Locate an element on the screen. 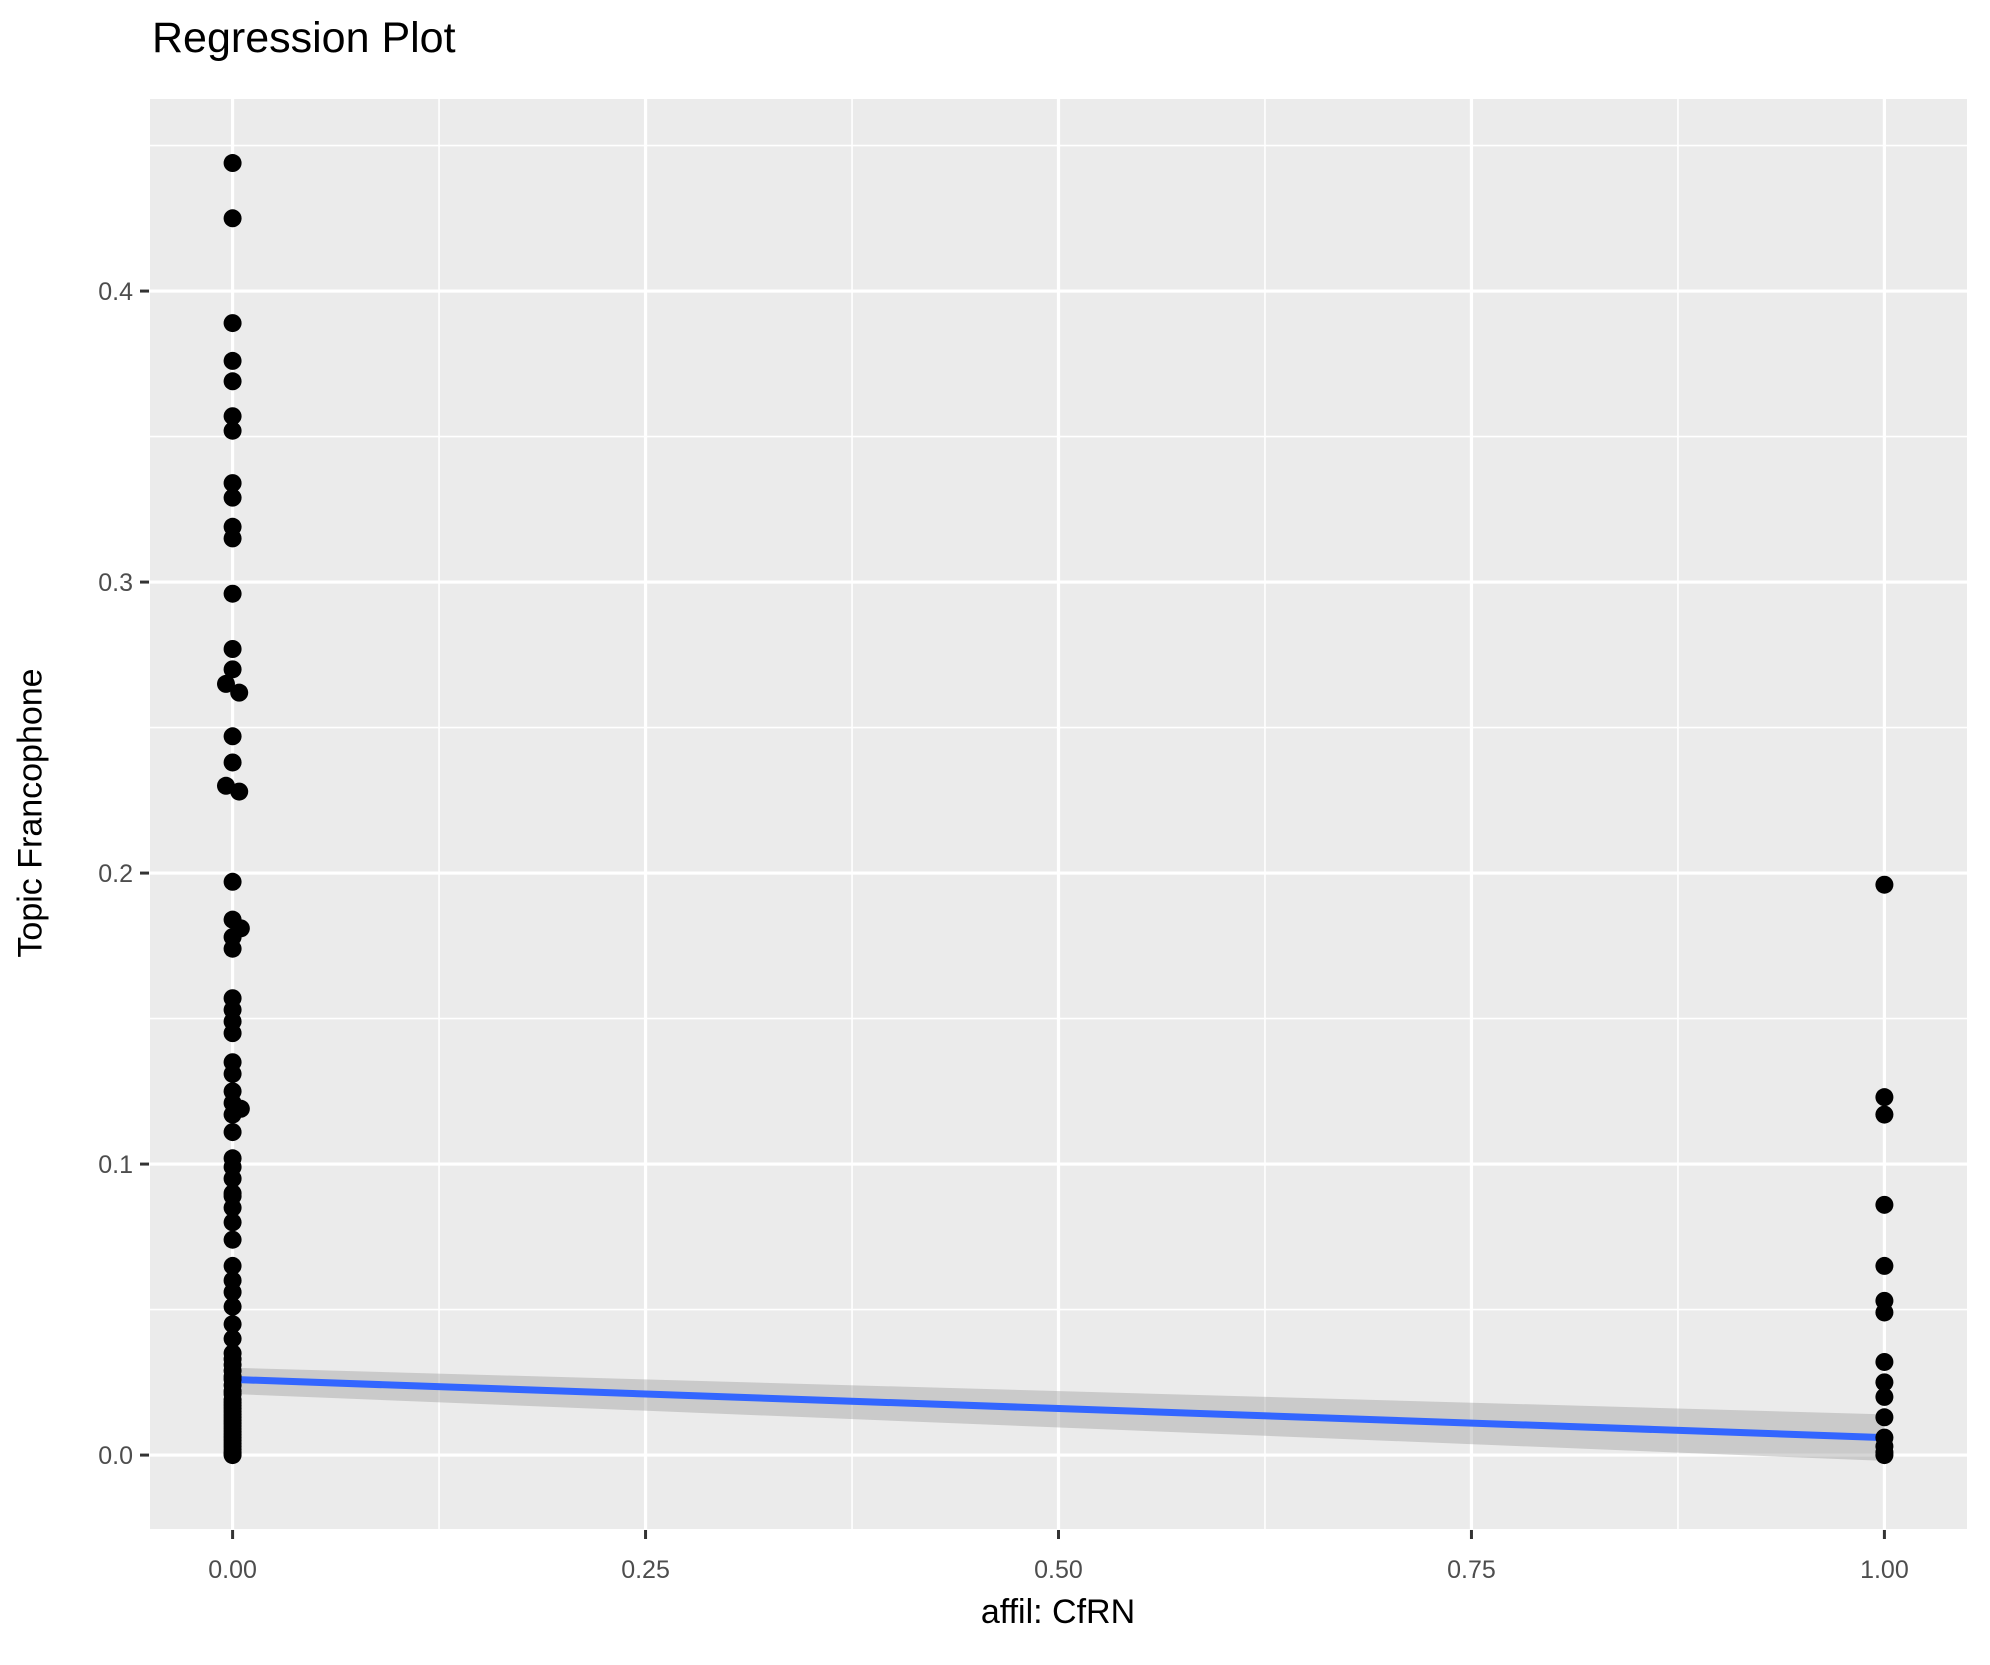  x-tick-label: 0.75 is located at coordinates (1471, 1570).